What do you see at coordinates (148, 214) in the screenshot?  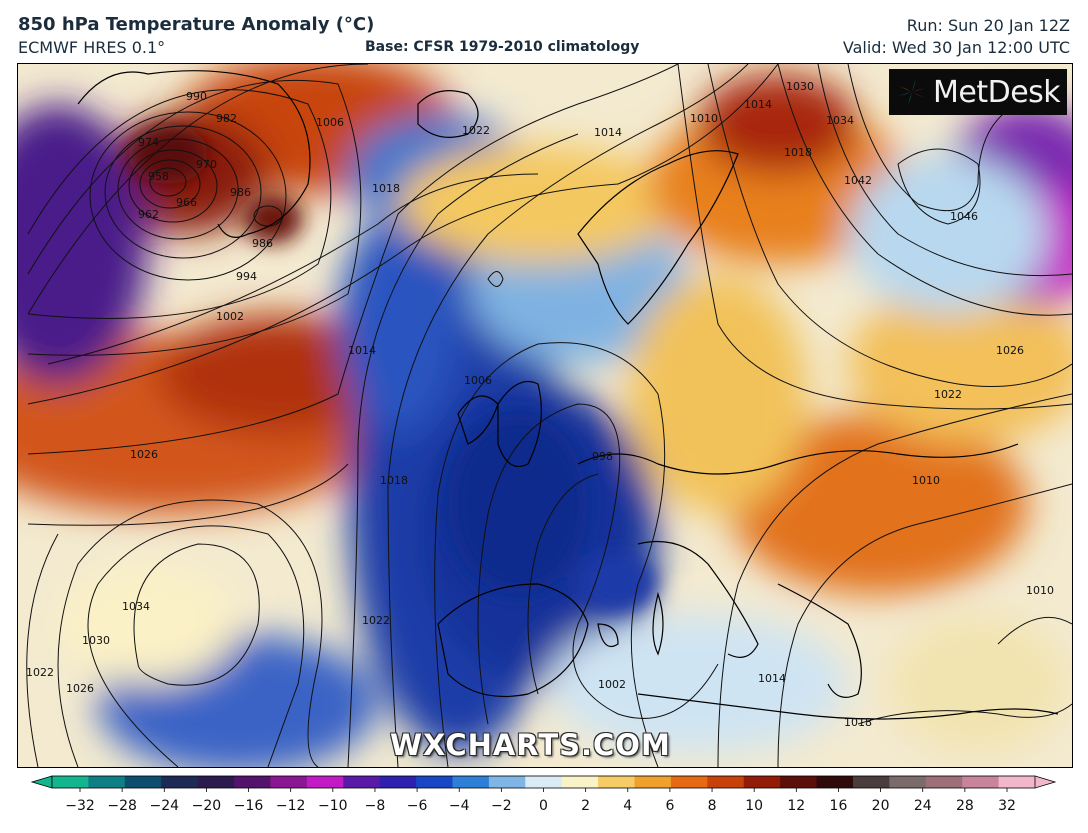 I see `isobar-label: 962` at bounding box center [148, 214].